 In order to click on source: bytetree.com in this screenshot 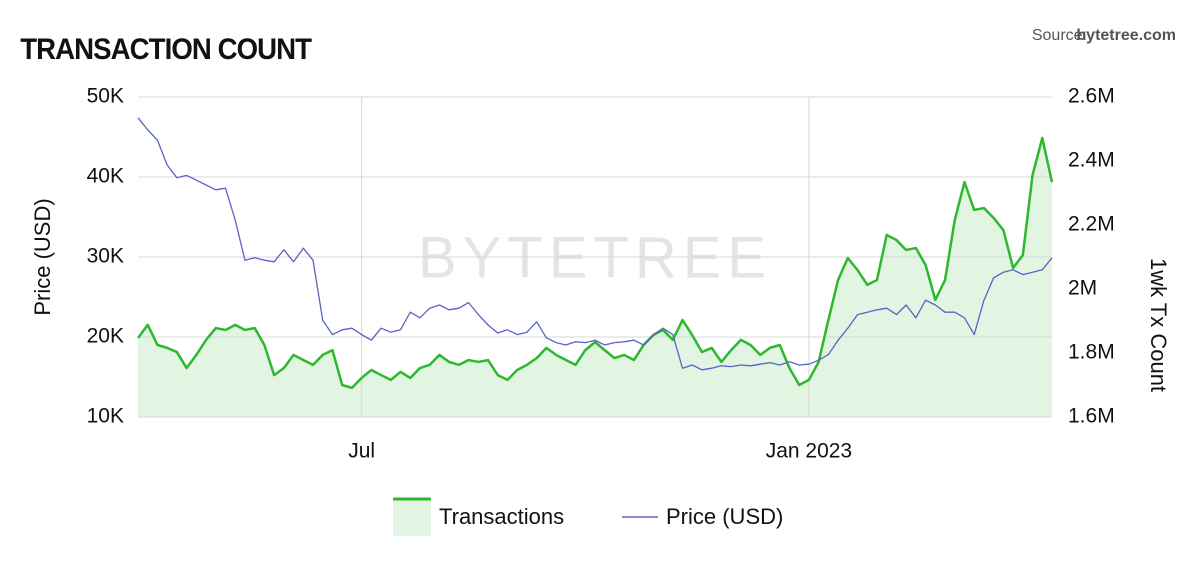, I will do `click(1126, 35)`.